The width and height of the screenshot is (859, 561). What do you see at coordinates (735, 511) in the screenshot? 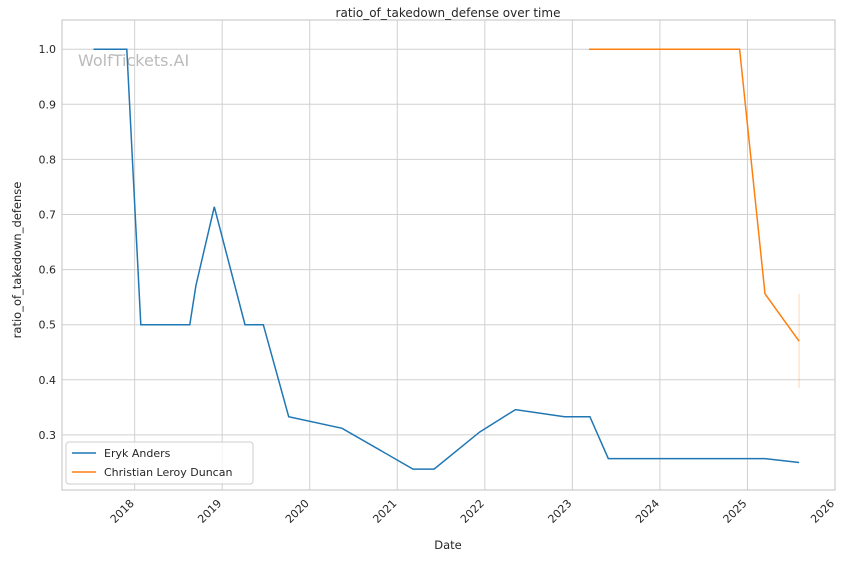
I see `x-tick-label: 2025` at bounding box center [735, 511].